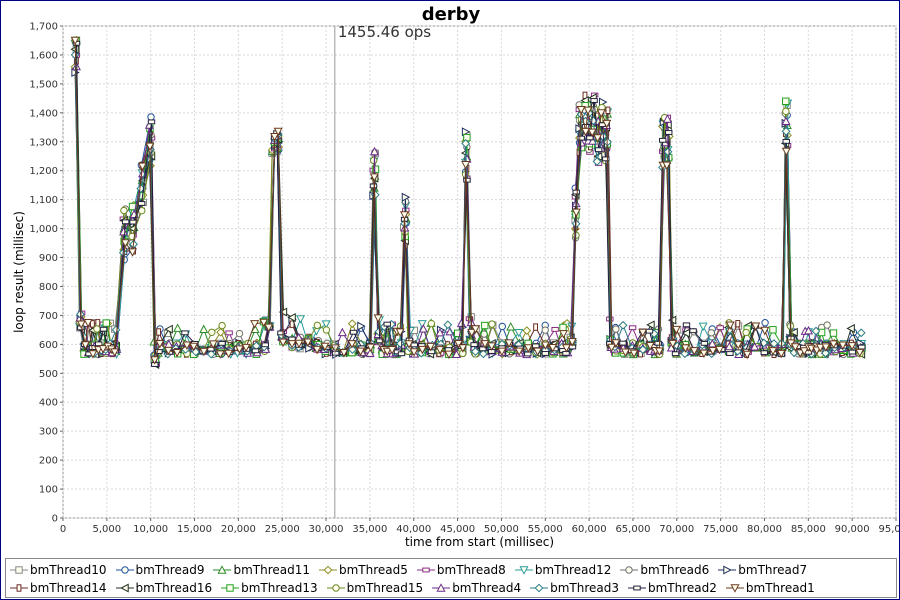 This screenshot has width=900, height=600. What do you see at coordinates (238, 529) in the screenshot?
I see `x-tick-label: 20,000` at bounding box center [238, 529].